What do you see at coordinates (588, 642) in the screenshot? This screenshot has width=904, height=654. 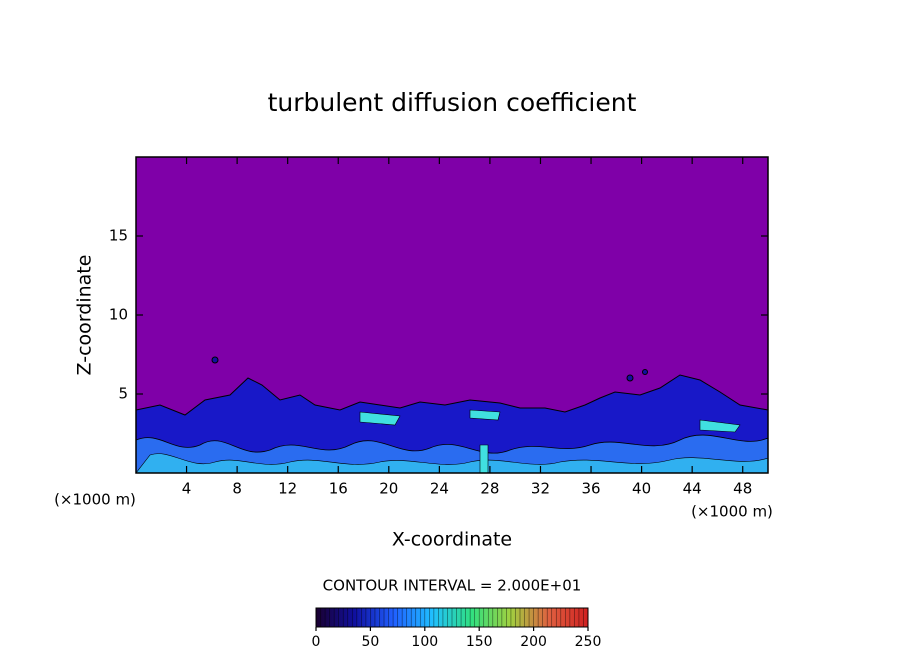 I see `colorbar-tick-label: 250` at bounding box center [588, 642].